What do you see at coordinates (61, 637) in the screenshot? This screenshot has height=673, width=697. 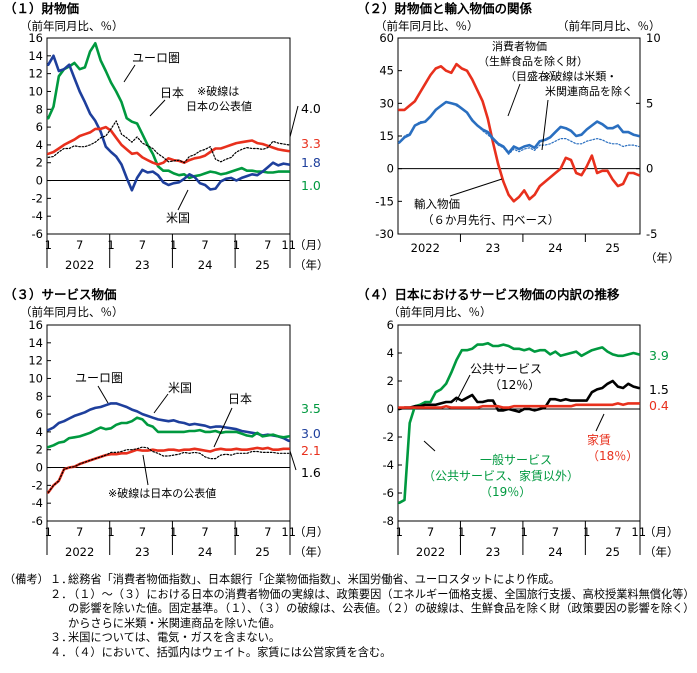 I see `note-number: ３．` at bounding box center [61, 637].